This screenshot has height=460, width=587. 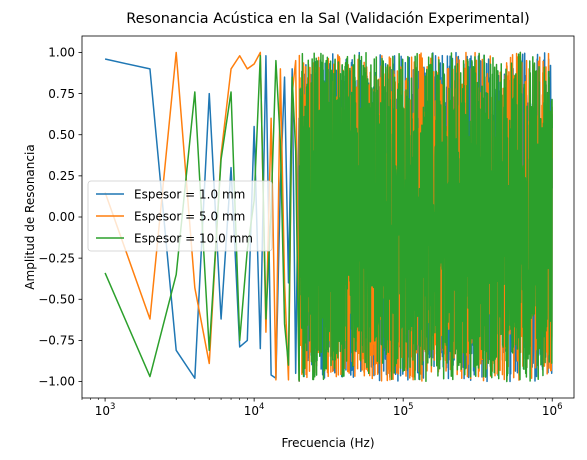 I want to click on y-tick-label: 0.00, so click(x=61, y=217).